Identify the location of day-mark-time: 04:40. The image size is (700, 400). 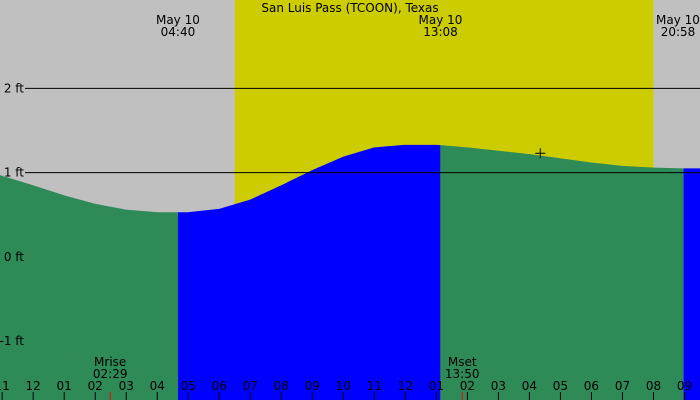
(178, 32).